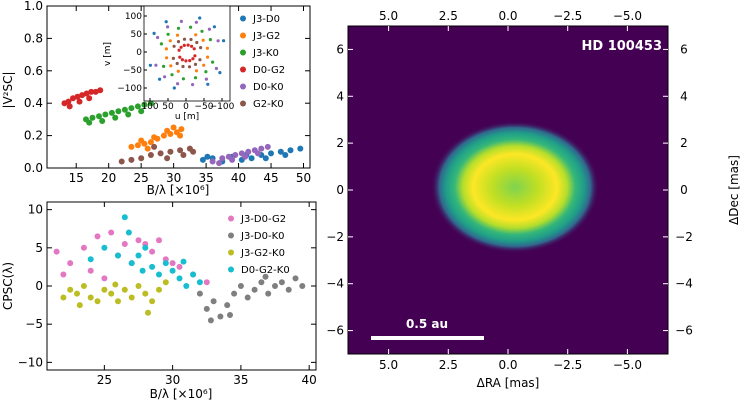  What do you see at coordinates (262, 253) in the screenshot?
I see `cp-legend-label: J3-G2-K0` at bounding box center [262, 253].